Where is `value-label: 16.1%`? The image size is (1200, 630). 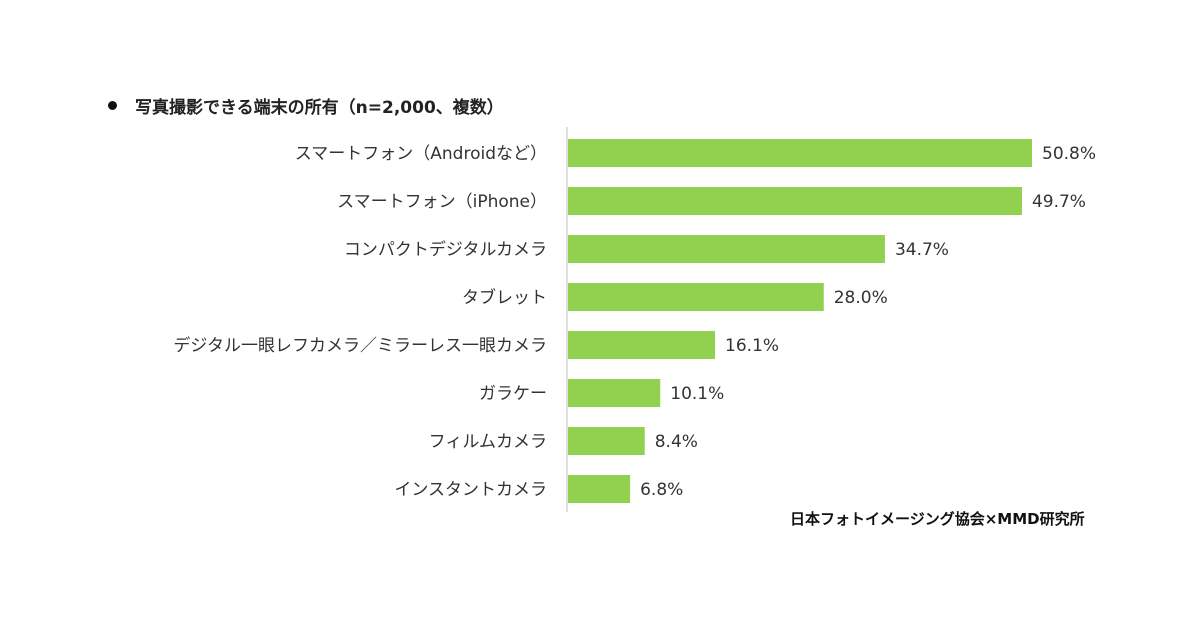 value-label: 16.1% is located at coordinates (752, 346).